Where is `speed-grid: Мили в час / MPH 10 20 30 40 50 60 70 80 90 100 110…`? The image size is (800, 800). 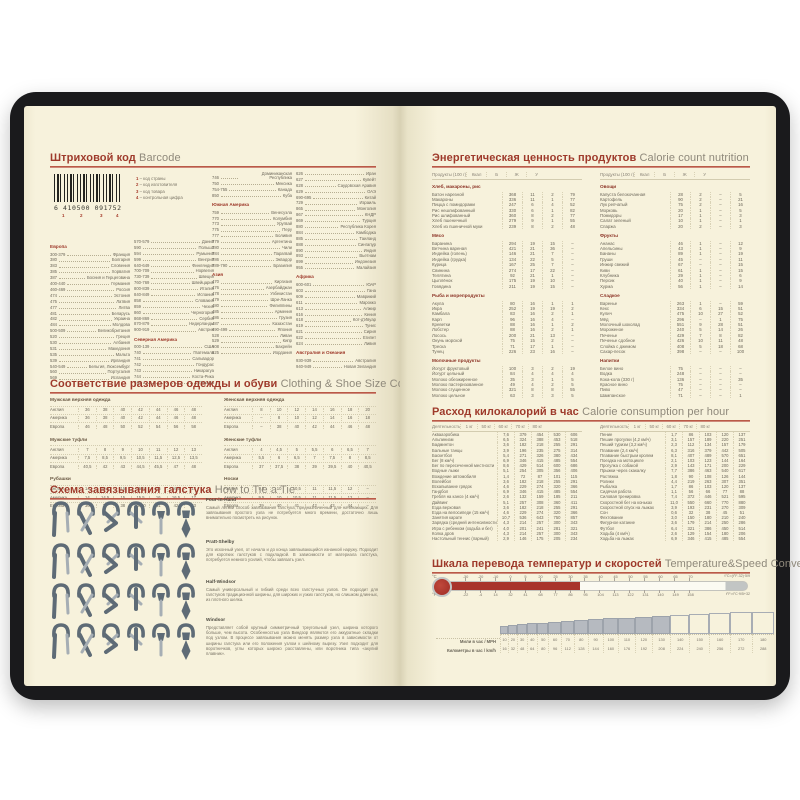 speed-grid: Мили в час / MPH 10 20 30 40 50 60 70 80 90 100 110… is located at coordinates (605, 632).